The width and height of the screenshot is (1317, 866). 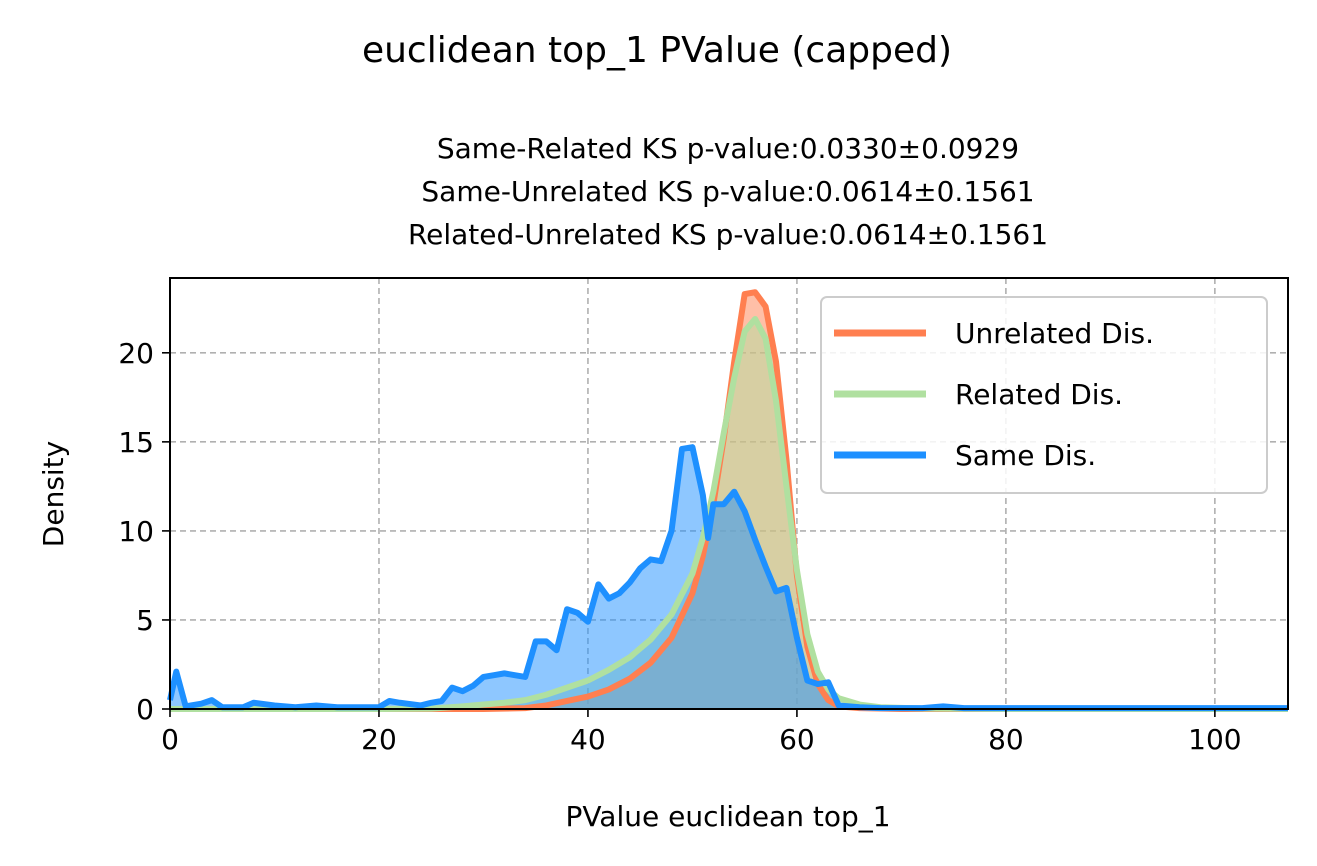 What do you see at coordinates (1054, 333) in the screenshot?
I see `legend-label-unrelated-dis: Unrelated Dis.` at bounding box center [1054, 333].